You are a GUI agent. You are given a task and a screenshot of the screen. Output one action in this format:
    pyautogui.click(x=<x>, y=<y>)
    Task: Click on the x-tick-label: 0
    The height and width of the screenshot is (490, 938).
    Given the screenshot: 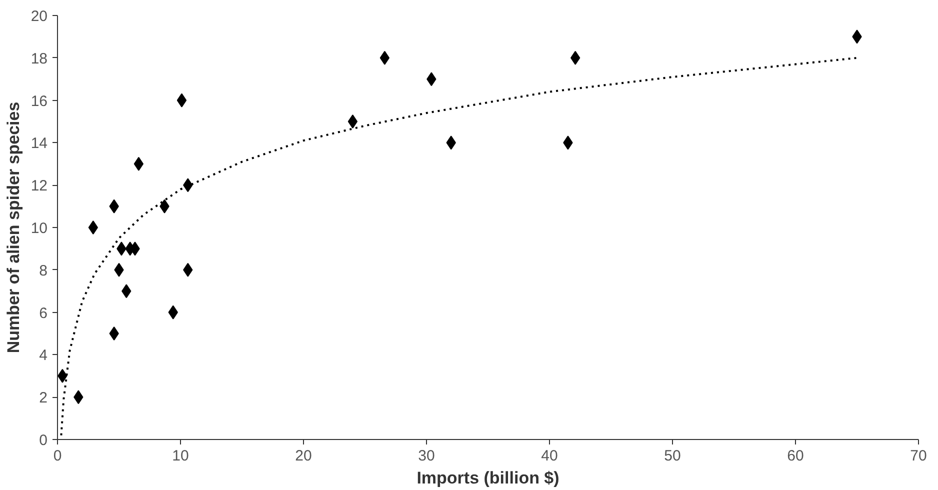 What is the action you would take?
    pyautogui.click(x=57, y=456)
    